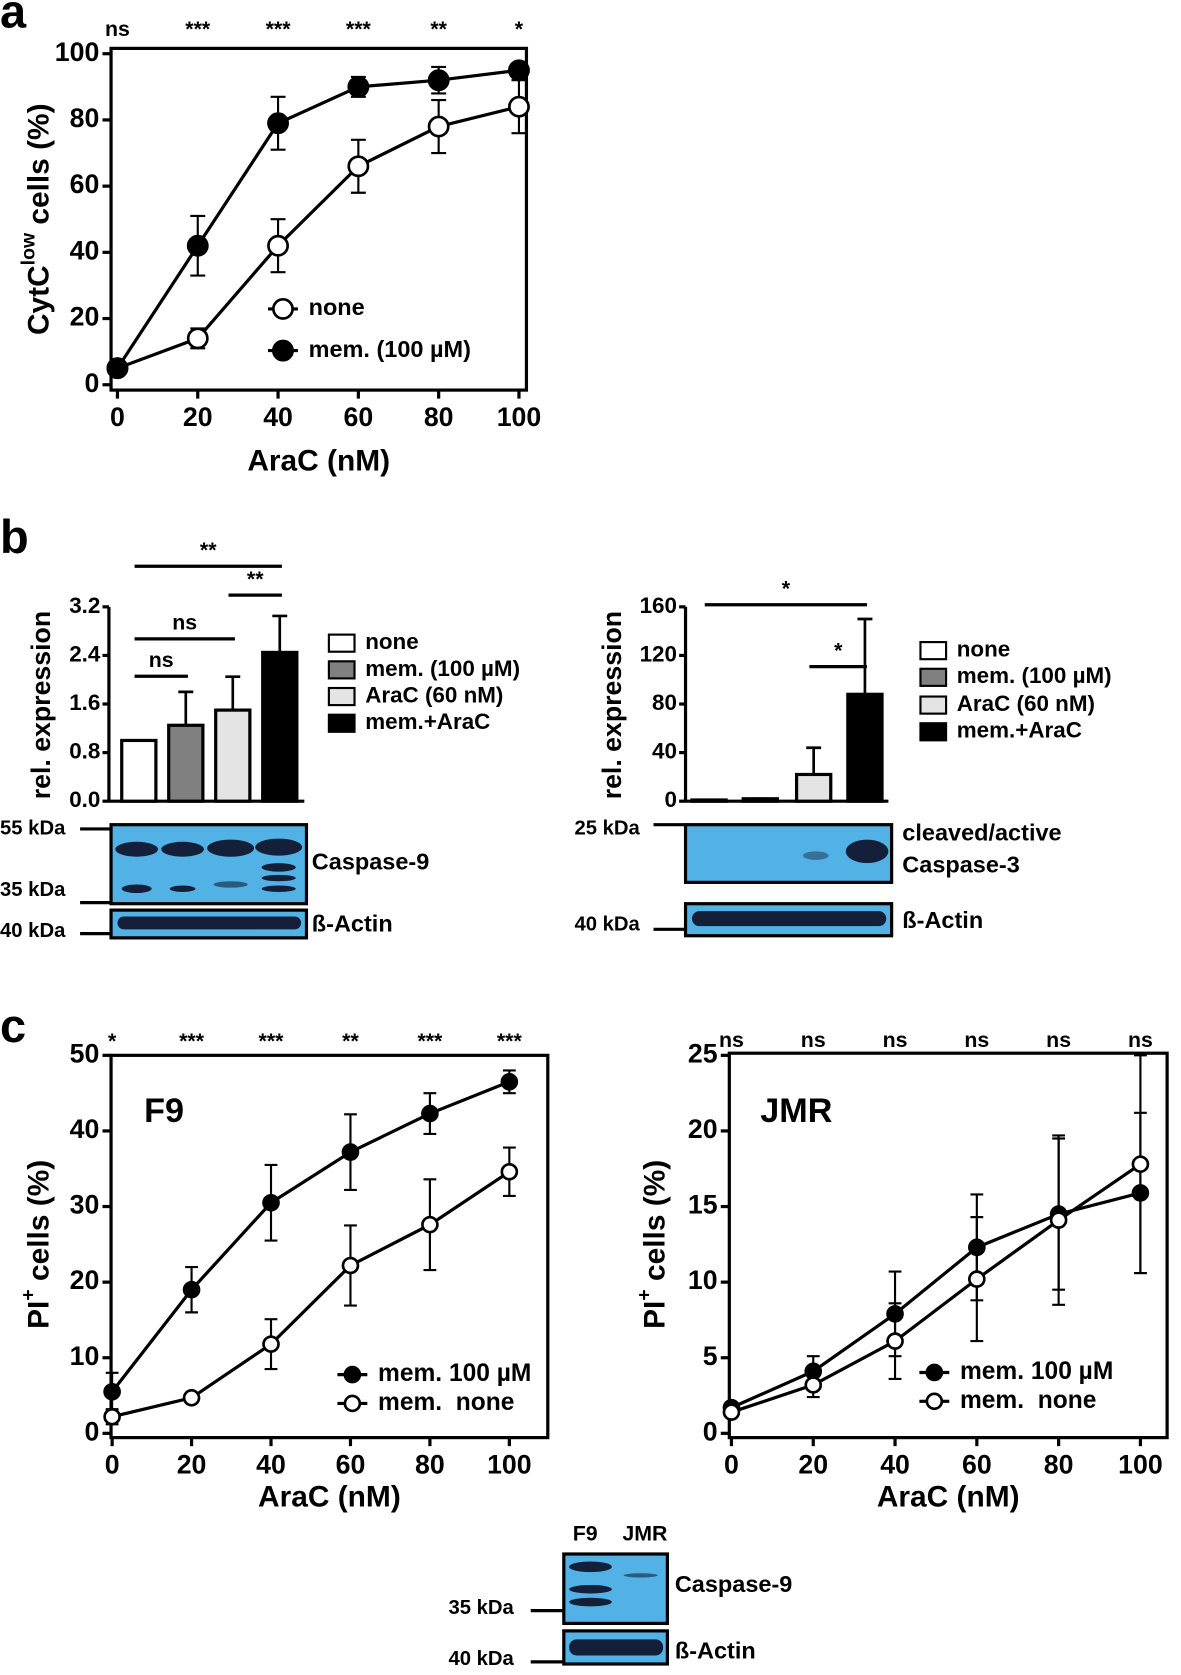  What do you see at coordinates (1026, 703) in the screenshot?
I see `legend-label: AraC (60 nM)` at bounding box center [1026, 703].